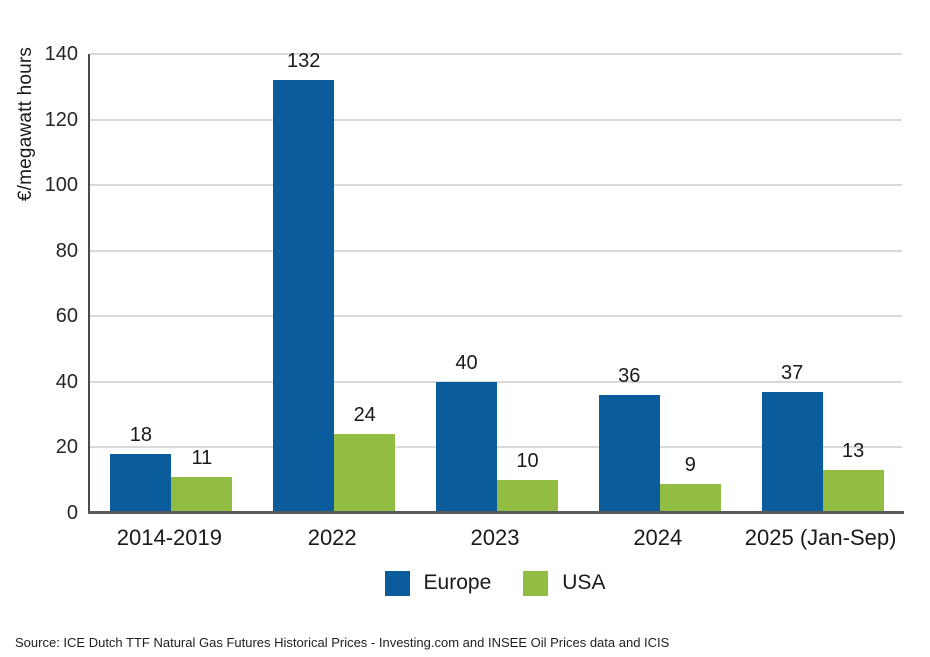 The height and width of the screenshot is (657, 930). Describe the element at coordinates (169, 537) in the screenshot. I see `x-axis-label-2014-2019: 2014-2019` at that location.